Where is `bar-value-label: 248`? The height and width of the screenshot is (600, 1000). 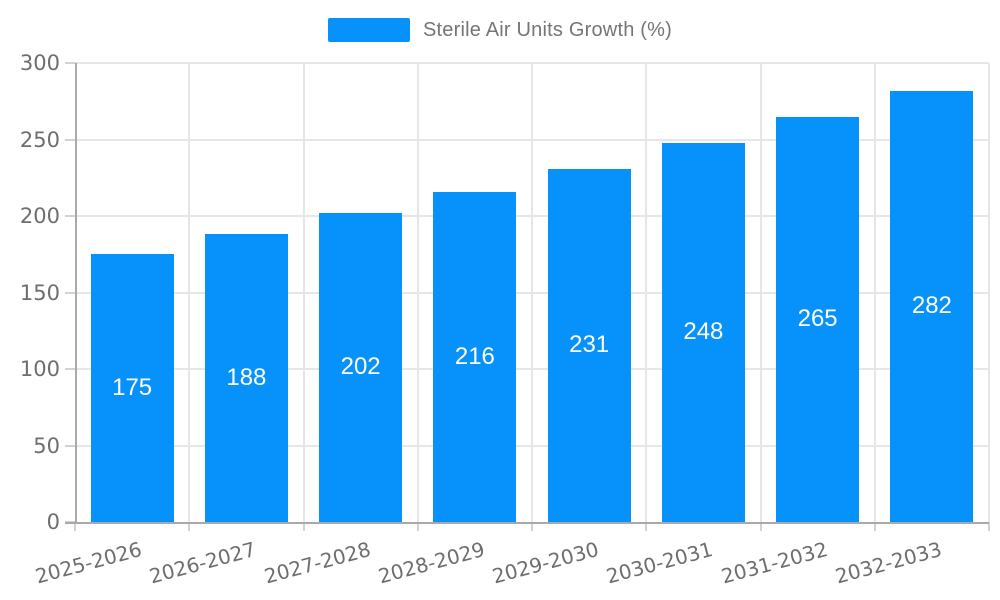
bar-value-label: 248 is located at coordinates (703, 332).